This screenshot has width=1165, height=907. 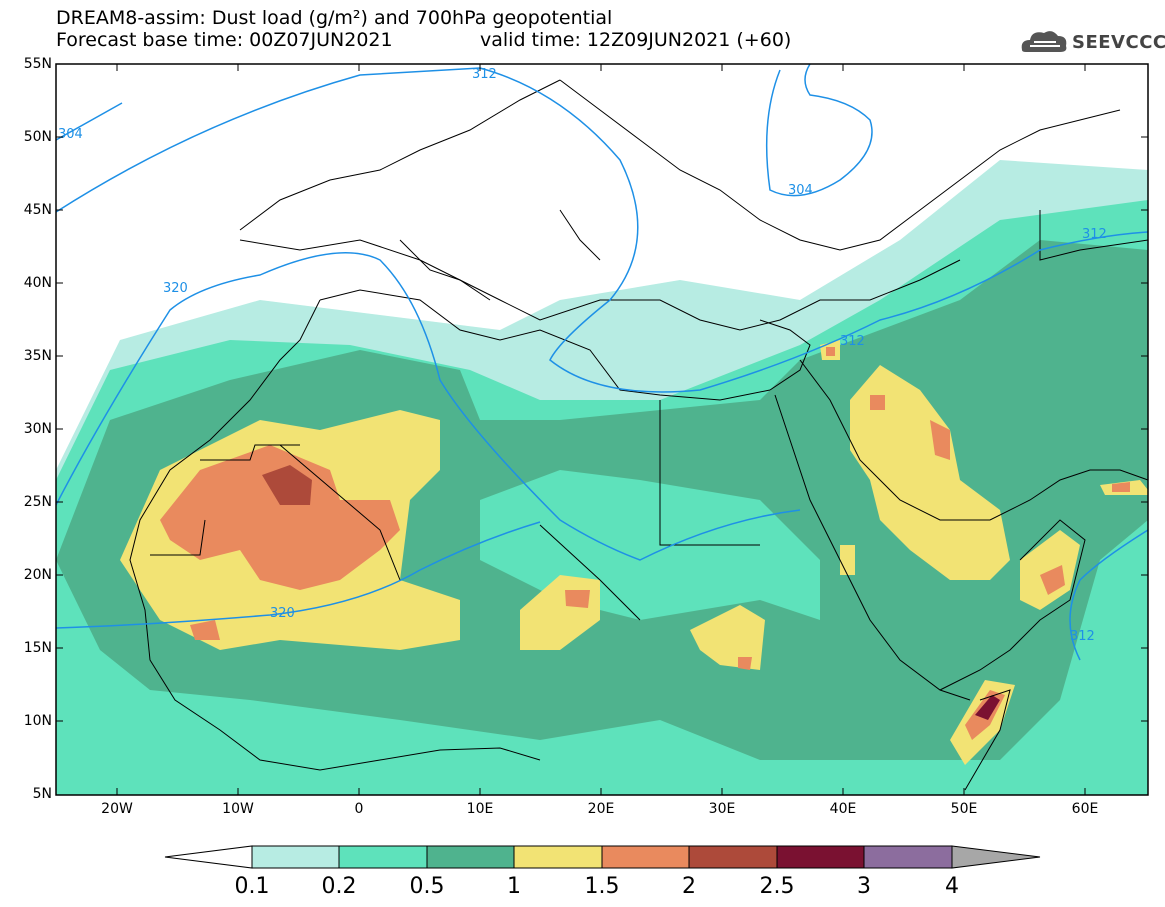 I want to click on colorbar-label: 3, so click(x=864, y=886).